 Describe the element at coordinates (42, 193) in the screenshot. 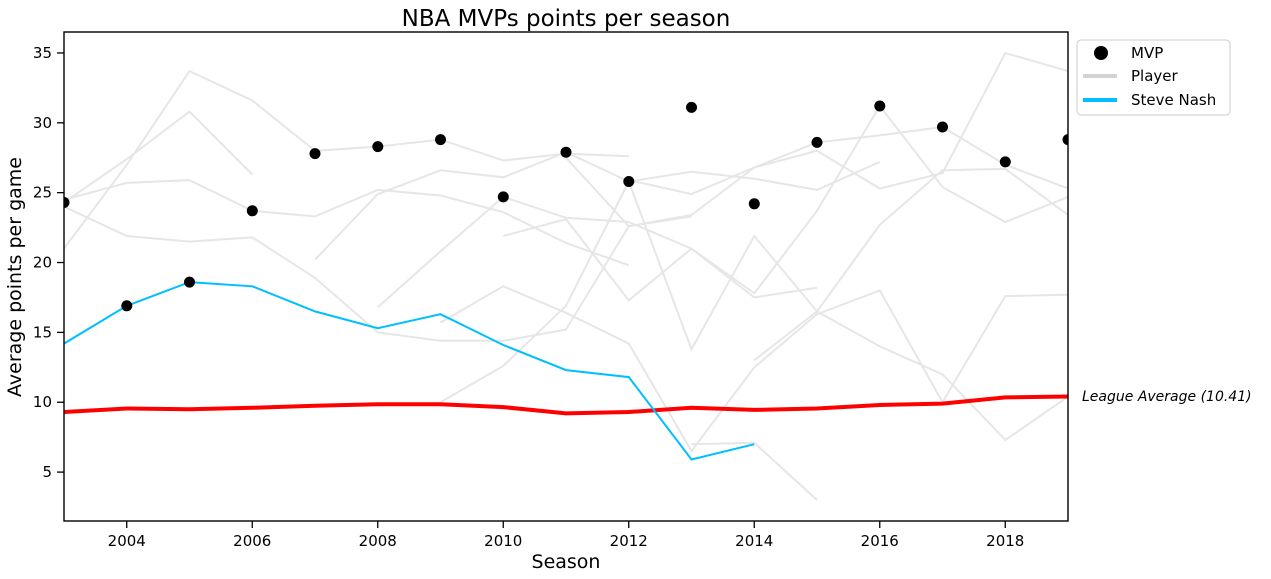

I see `y-tick-label: 25` at that location.